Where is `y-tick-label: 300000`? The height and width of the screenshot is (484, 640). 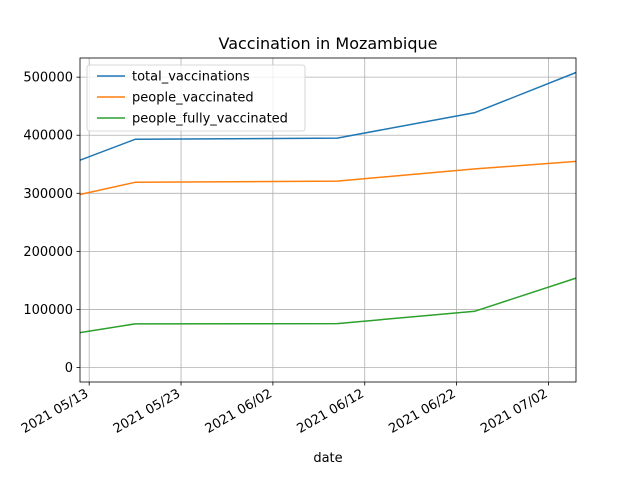 y-tick-label: 300000 is located at coordinates (48, 194).